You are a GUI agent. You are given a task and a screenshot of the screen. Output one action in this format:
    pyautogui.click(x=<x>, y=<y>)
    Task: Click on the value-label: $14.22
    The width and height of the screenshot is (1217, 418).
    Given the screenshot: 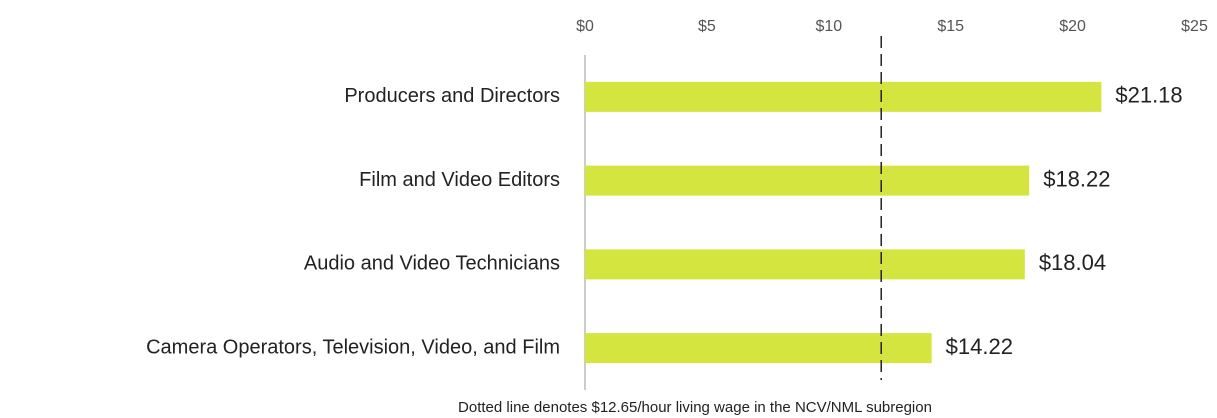 What is the action you would take?
    pyautogui.click(x=979, y=346)
    